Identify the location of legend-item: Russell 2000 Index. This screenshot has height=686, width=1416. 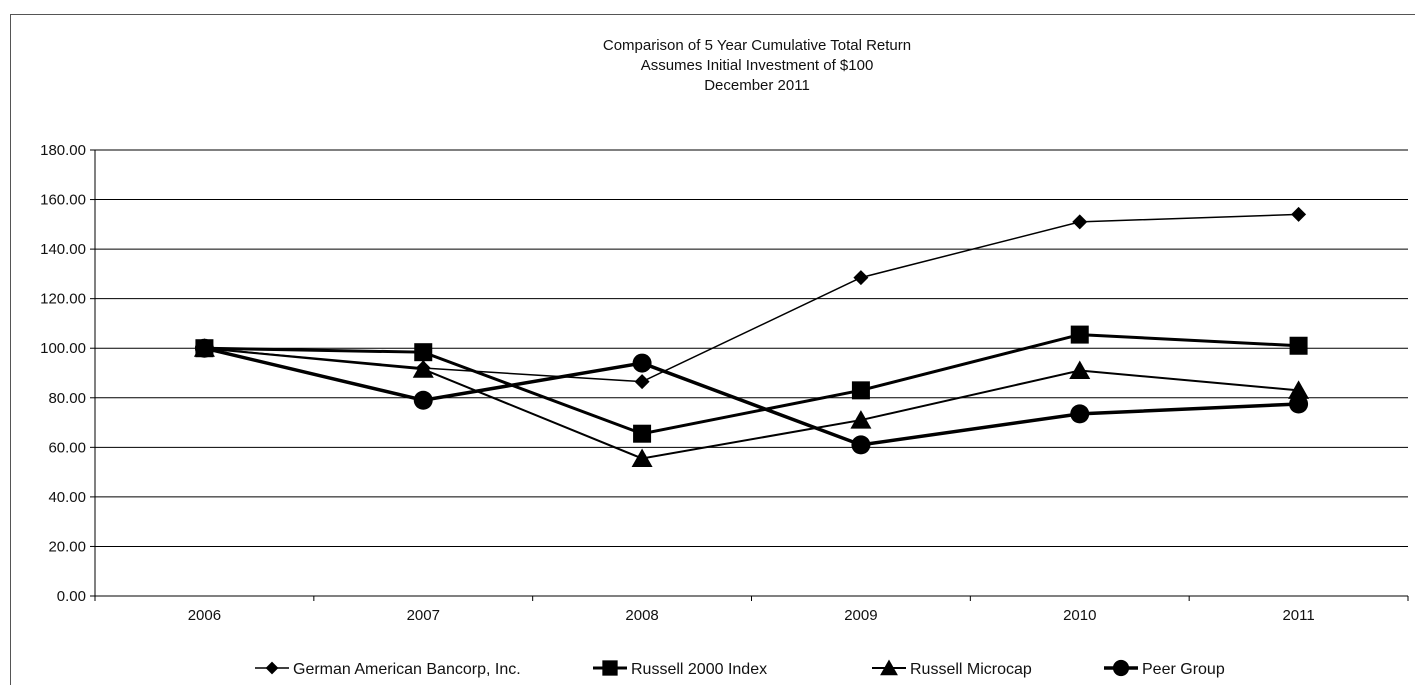
(680, 669).